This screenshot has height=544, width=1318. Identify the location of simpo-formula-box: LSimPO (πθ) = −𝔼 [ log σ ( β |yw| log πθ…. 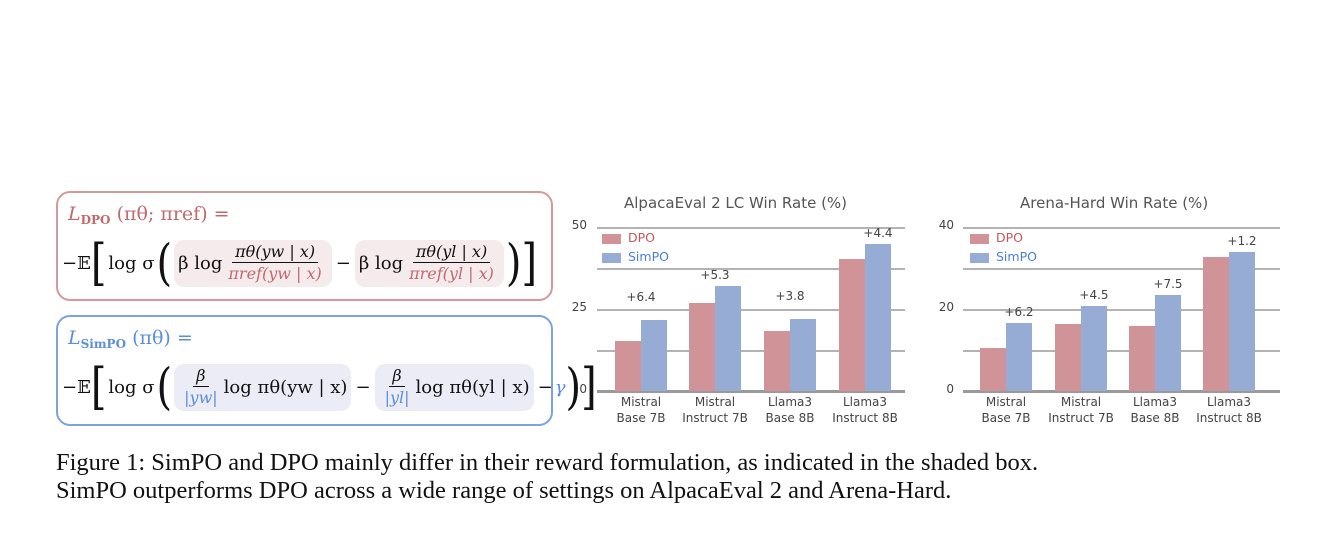
(326, 370).